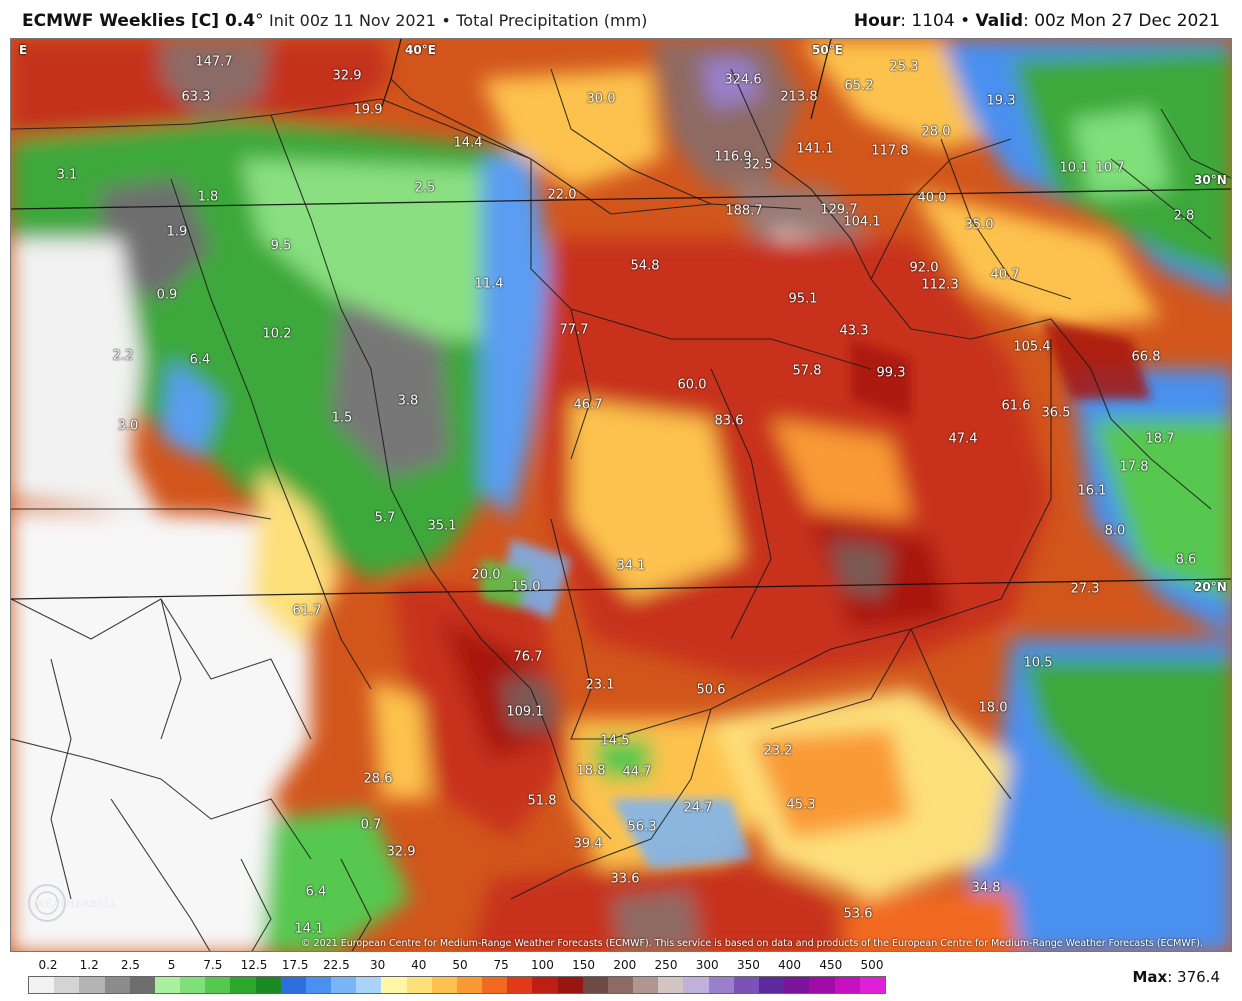 The image size is (1242, 1001). What do you see at coordinates (1074, 168) in the screenshot?
I see `precip-value-label: 10.1` at bounding box center [1074, 168].